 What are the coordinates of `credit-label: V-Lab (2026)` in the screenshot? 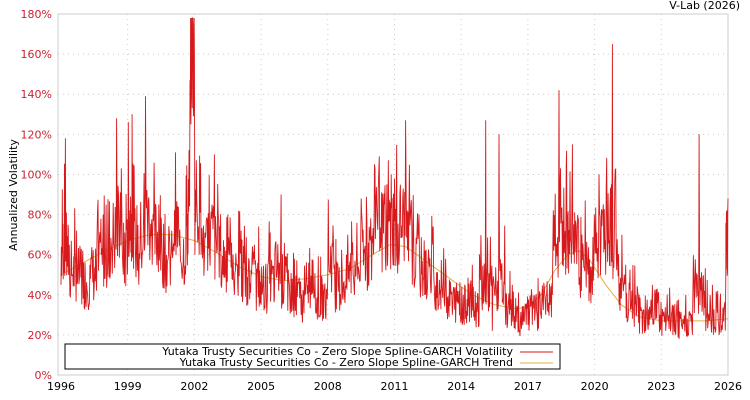 It's located at (704, 6).